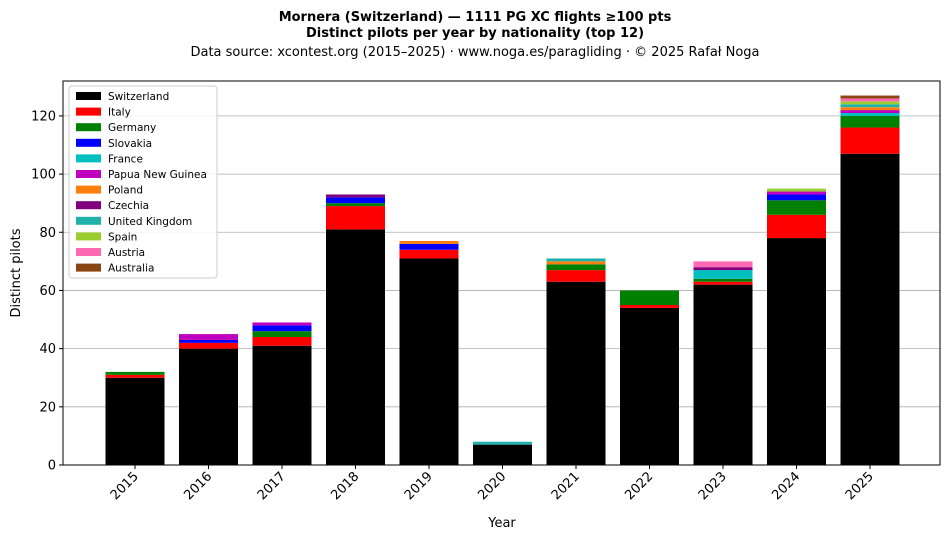 The image size is (950, 539). What do you see at coordinates (713, 486) in the screenshot?
I see `x-tick-label: 2023` at bounding box center [713, 486].